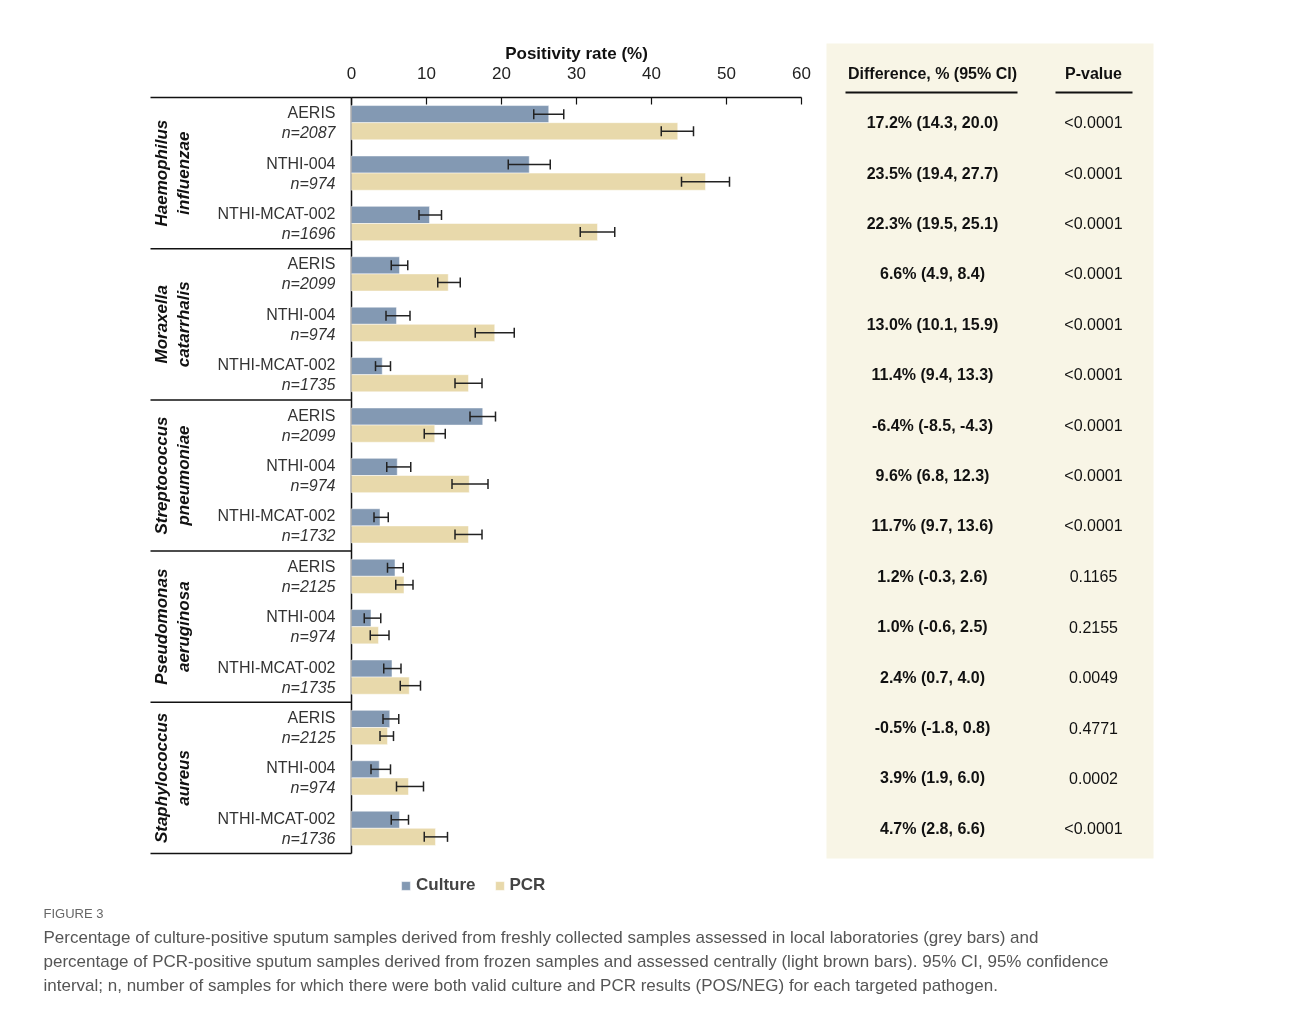 The height and width of the screenshot is (1019, 1293). Describe the element at coordinates (932, 778) in the screenshot. I see `text: 3.9% (1.9, 6.0)` at that location.